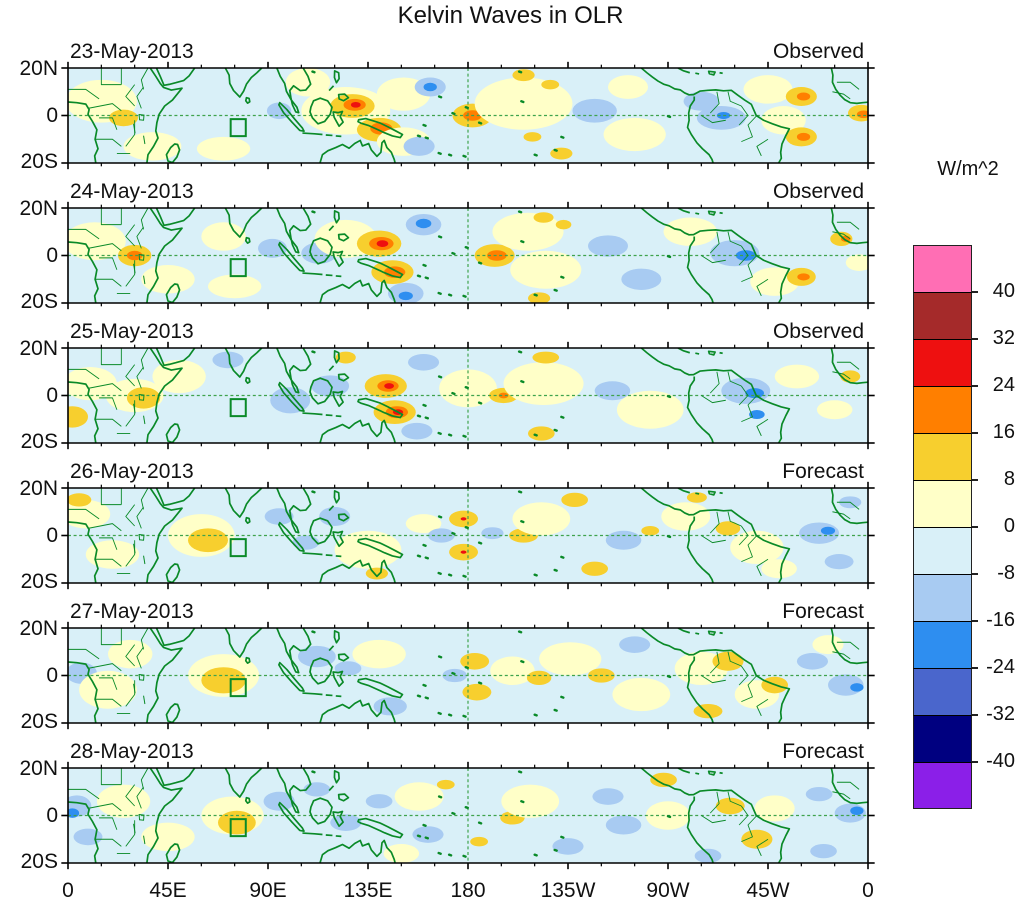 This screenshot has height=920, width=1021. What do you see at coordinates (768, 890) in the screenshot?
I see `x-tick-label: 45W` at bounding box center [768, 890].